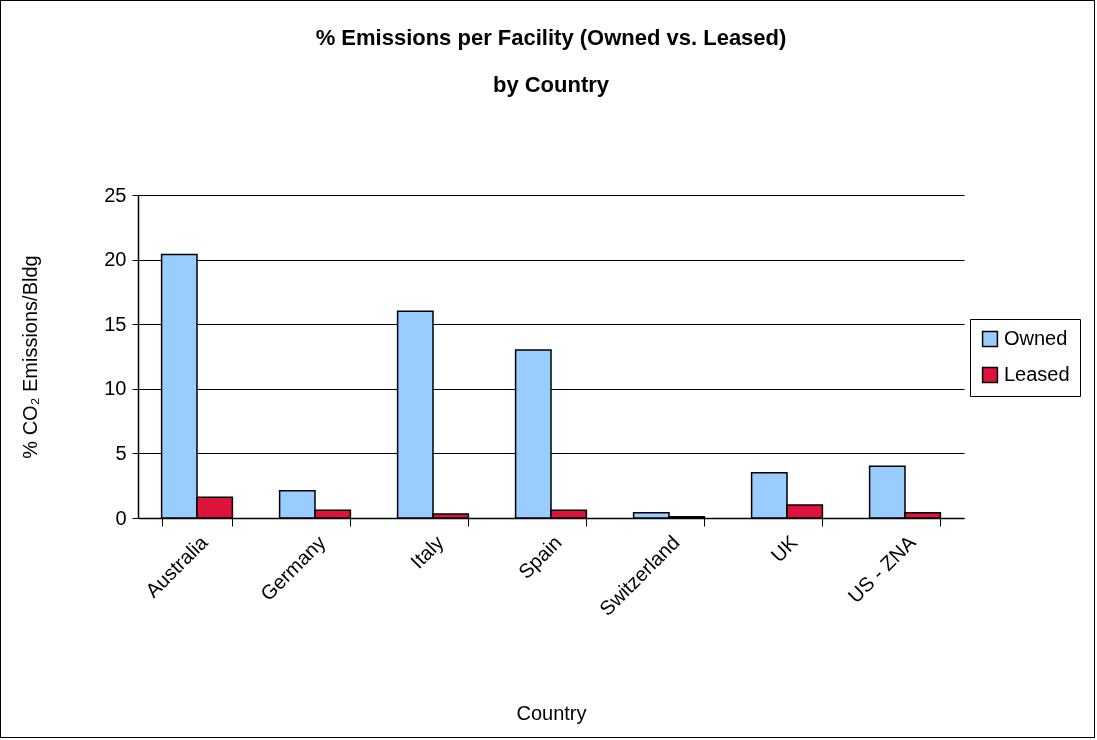 The height and width of the screenshot is (740, 1097). I want to click on y-tick-label: 5, so click(121, 452).